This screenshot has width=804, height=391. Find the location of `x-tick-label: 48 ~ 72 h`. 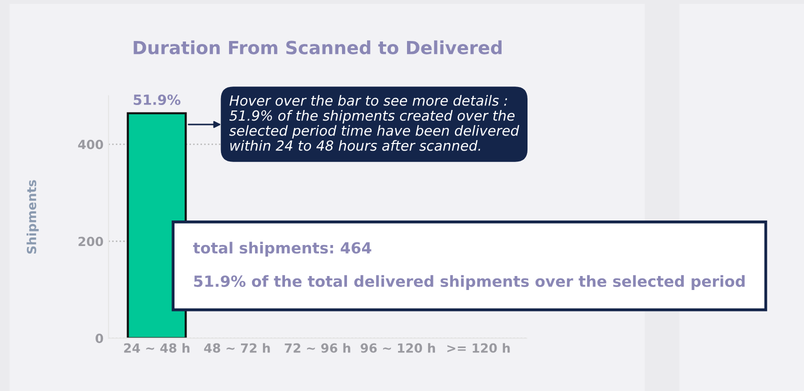

x-tick-label: 48 ~ 72 h is located at coordinates (237, 348).